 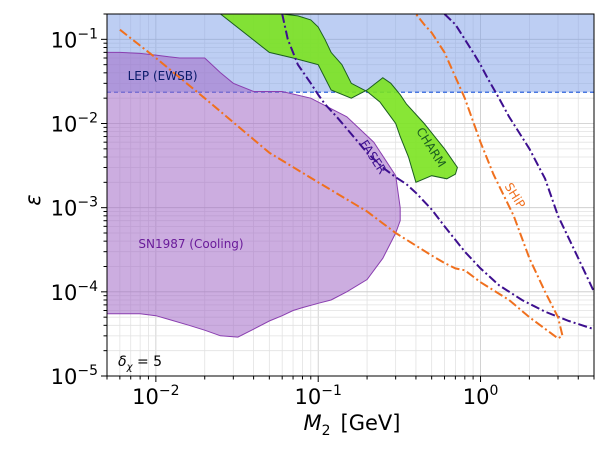 I want to click on x-axis-label: M2 [GeV], so click(x=352, y=425).